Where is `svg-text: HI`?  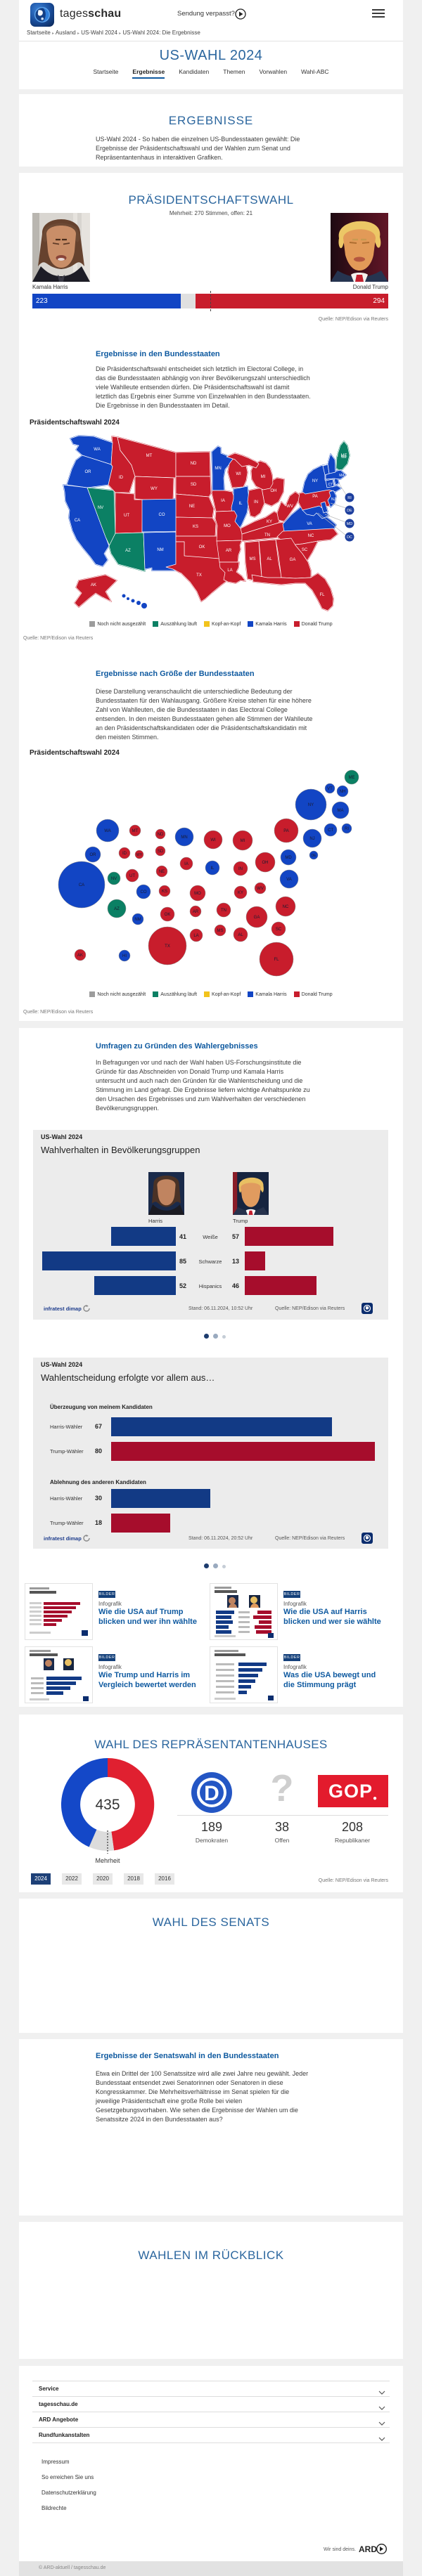
svg-text: HI is located at coordinates (124, 956).